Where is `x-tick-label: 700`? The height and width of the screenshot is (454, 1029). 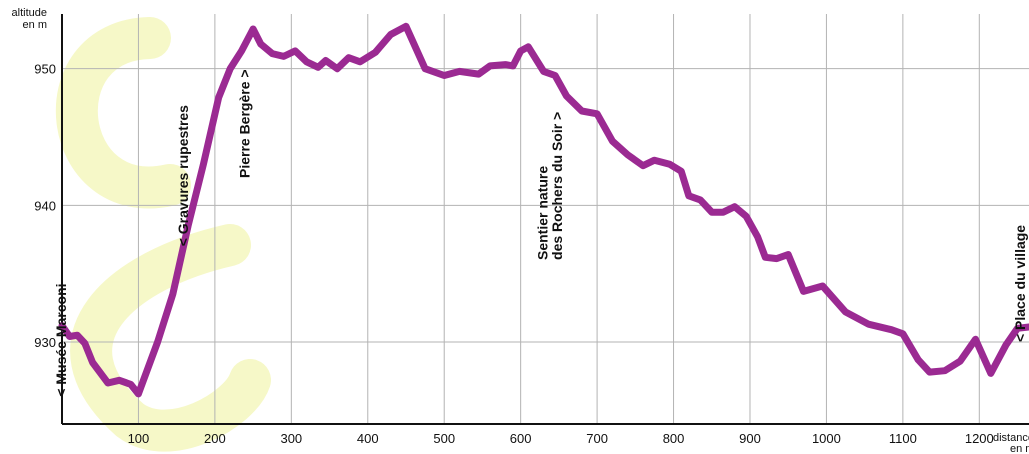
x-tick-label: 700 is located at coordinates (597, 438).